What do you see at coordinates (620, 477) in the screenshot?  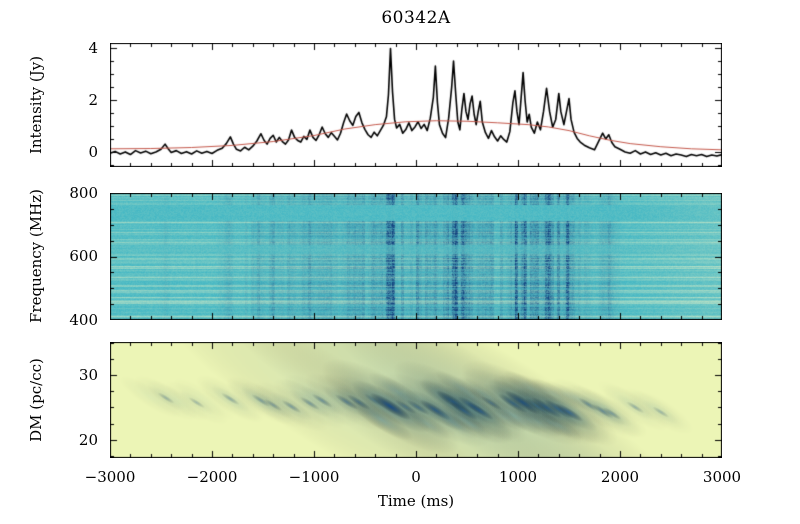 I see `time-tick-2000: 2000` at bounding box center [620, 477].